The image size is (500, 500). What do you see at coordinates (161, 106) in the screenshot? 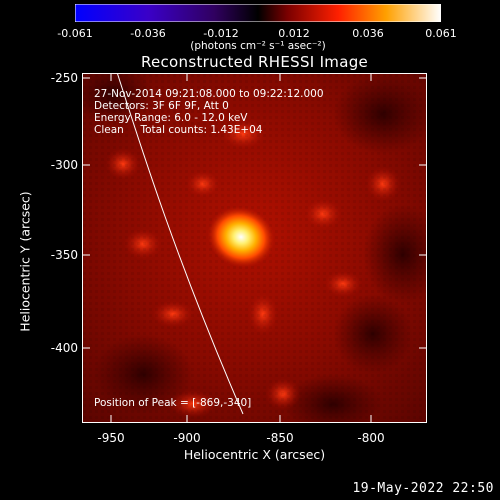
I see `info-detectors: Detectors: 3F 6F 9F, Att 0` at bounding box center [161, 106].